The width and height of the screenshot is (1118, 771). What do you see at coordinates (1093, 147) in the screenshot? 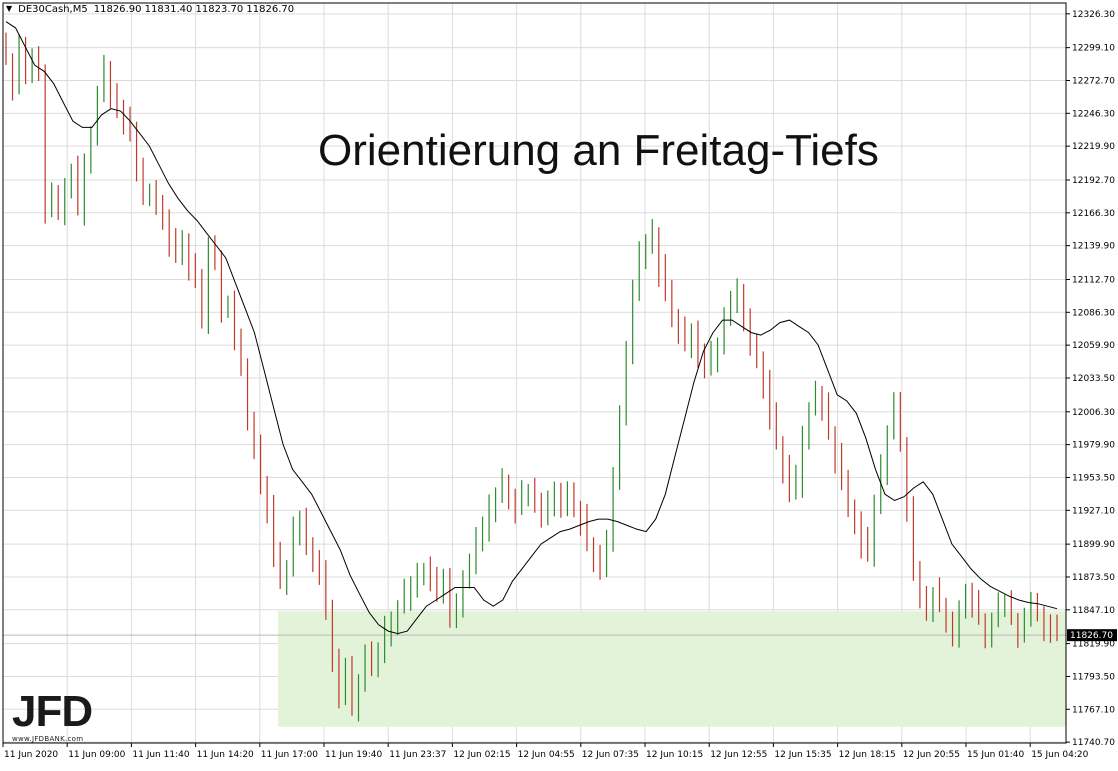
I see `y-tick-label: 12219.90` at bounding box center [1093, 147].